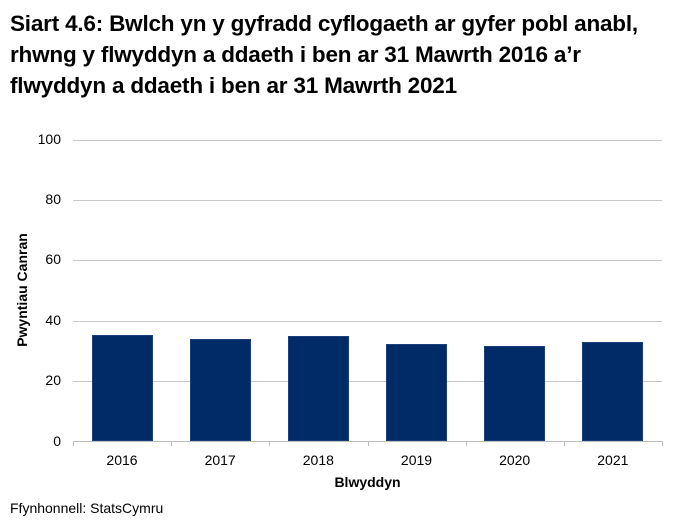 This screenshot has width=680, height=528. I want to click on x-axis-line, so click(367, 441).